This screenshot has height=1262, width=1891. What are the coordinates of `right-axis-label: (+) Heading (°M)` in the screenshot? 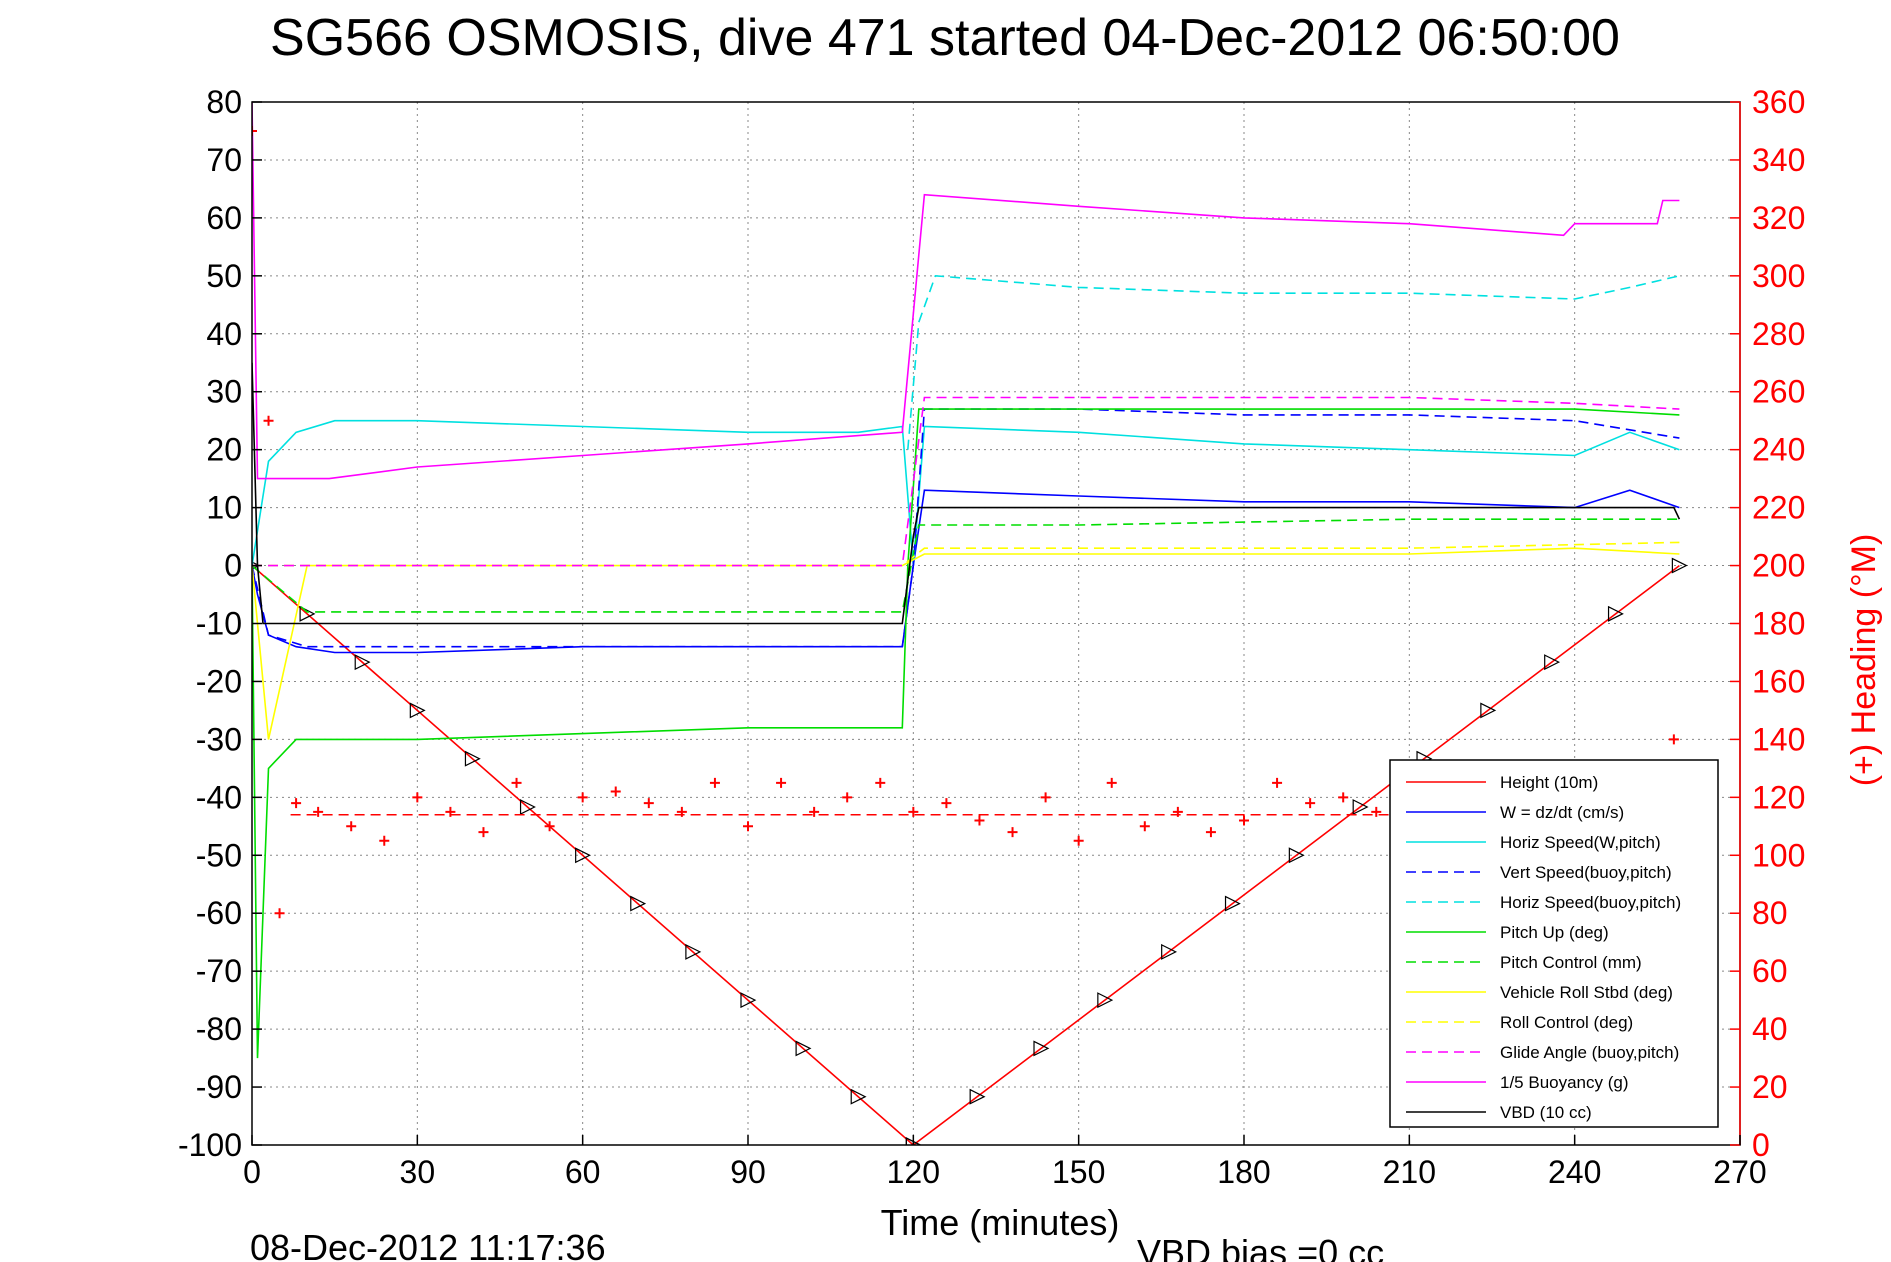 It's located at (1864, 660).